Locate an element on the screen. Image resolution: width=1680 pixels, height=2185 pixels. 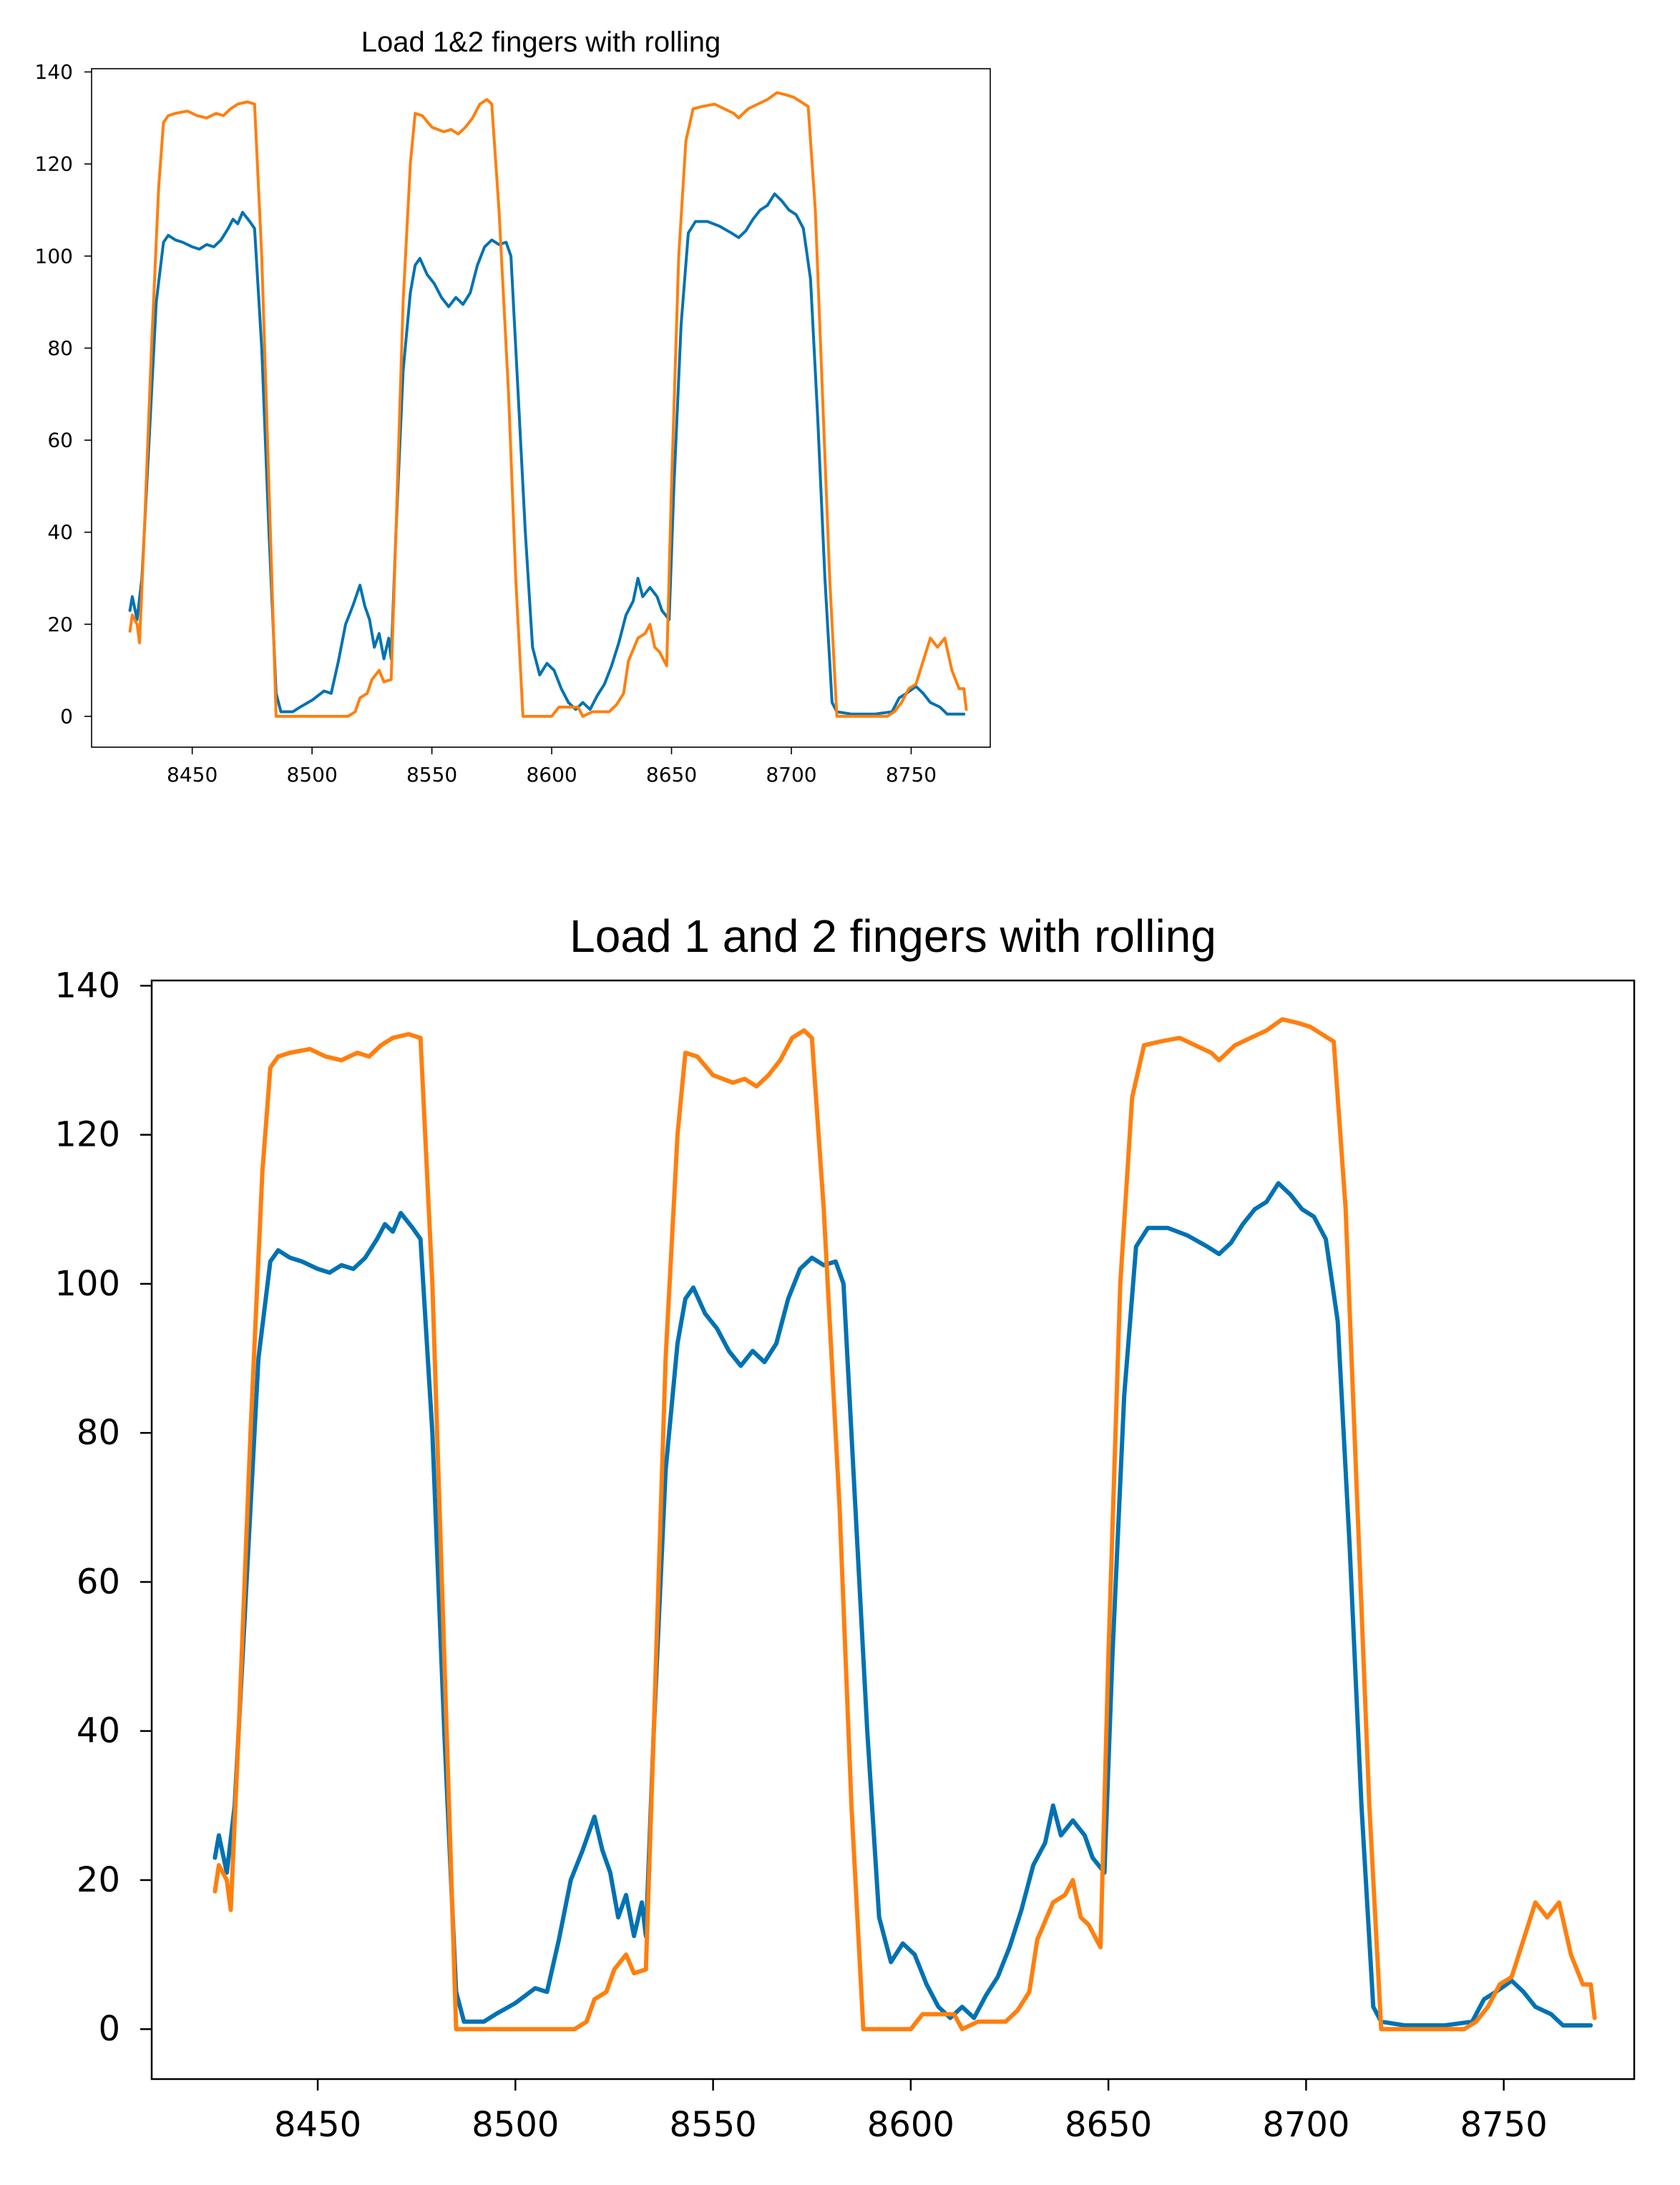
plot-area is located at coordinates (548, 404).